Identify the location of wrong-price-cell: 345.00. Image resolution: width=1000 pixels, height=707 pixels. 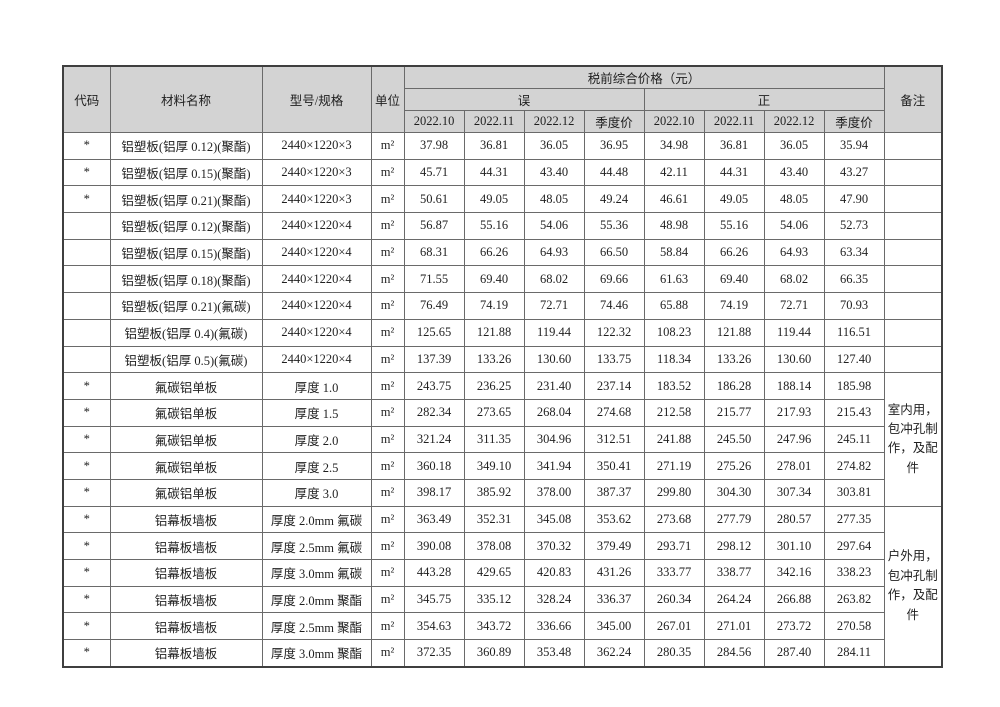
(614, 626).